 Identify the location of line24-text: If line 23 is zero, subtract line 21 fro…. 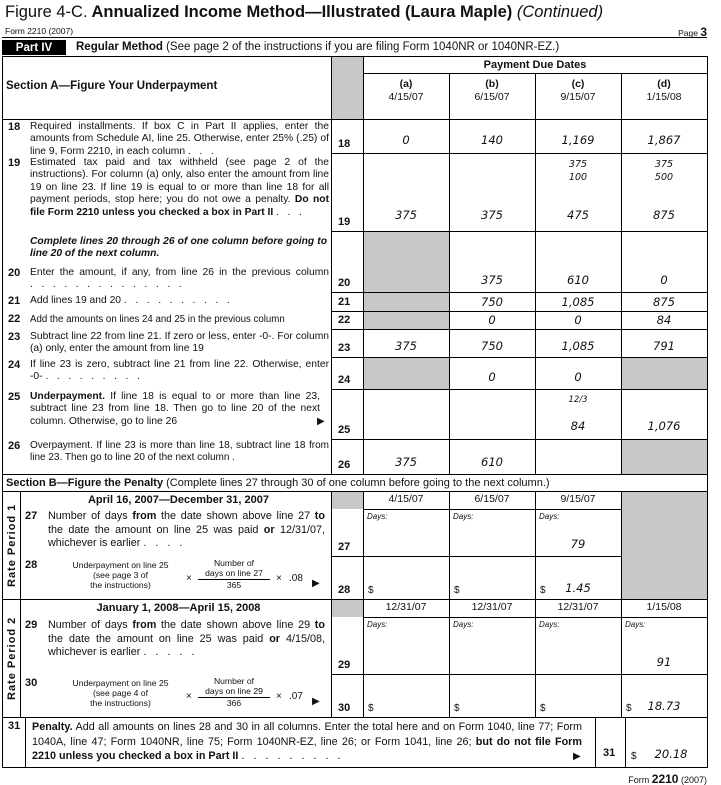
(179, 371).